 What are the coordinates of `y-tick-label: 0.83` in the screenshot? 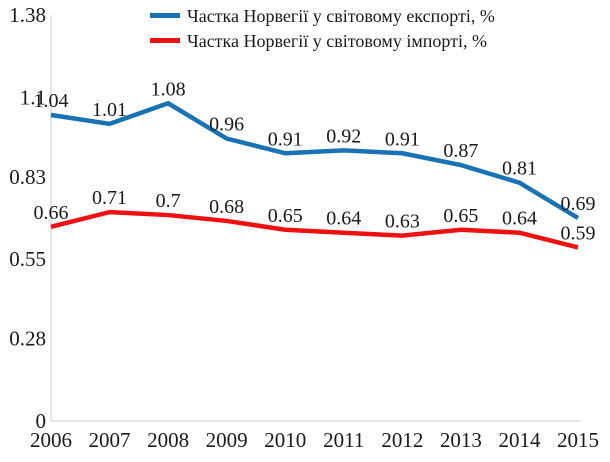 It's located at (27, 177).